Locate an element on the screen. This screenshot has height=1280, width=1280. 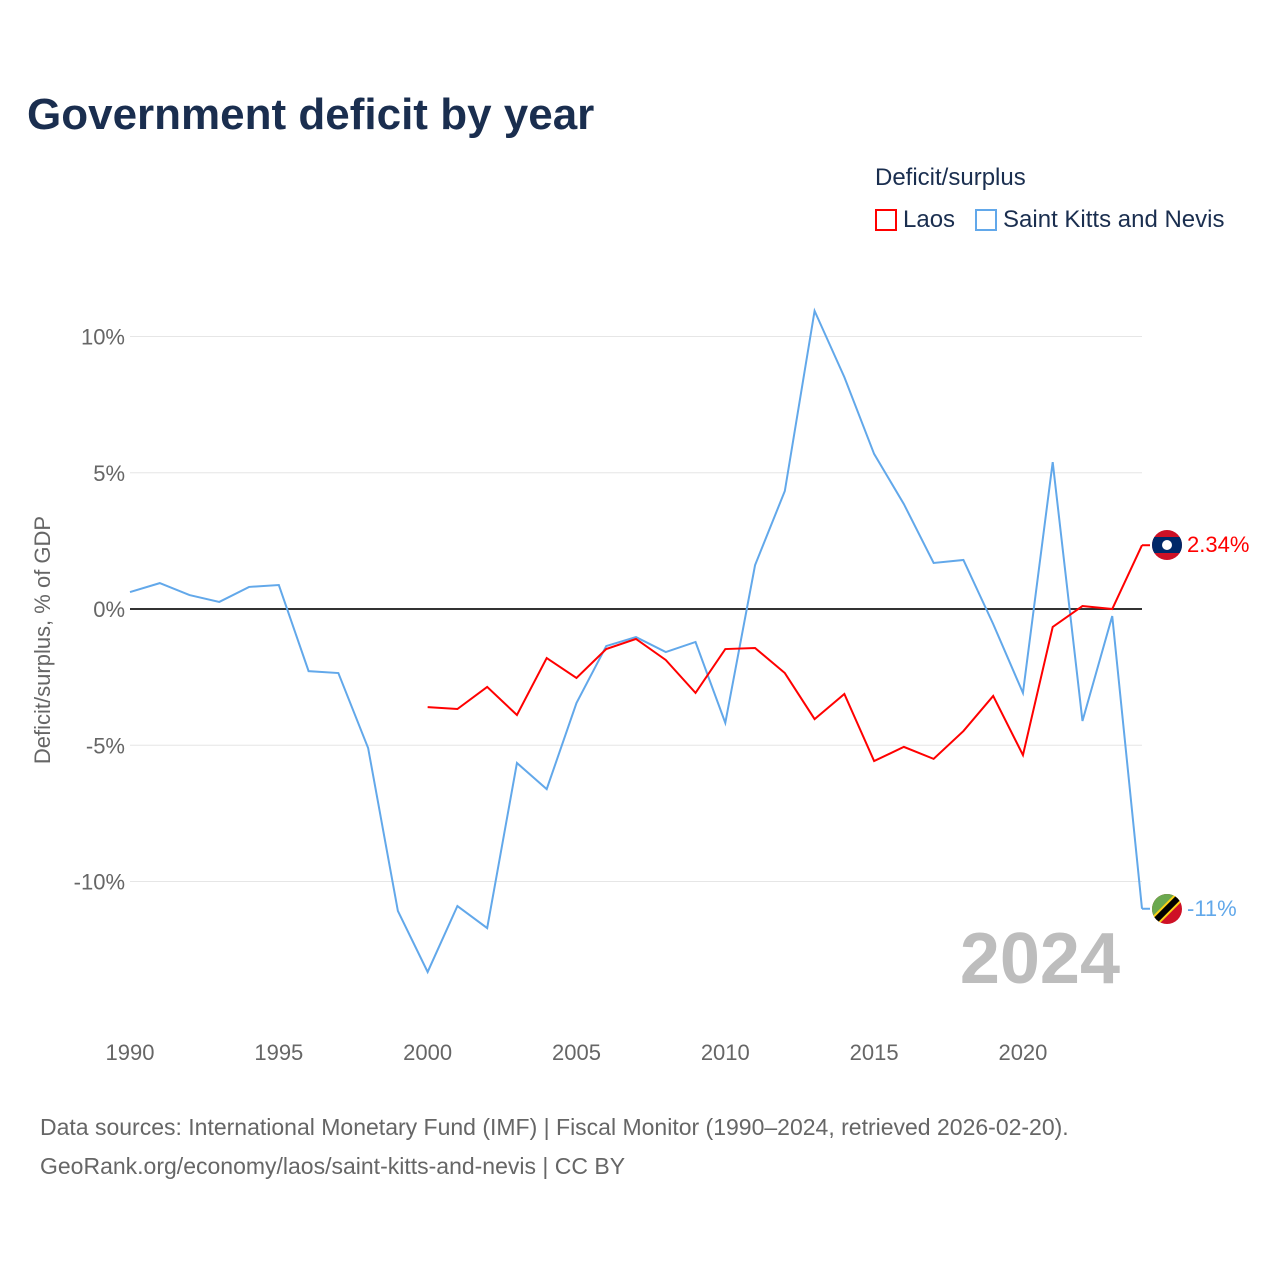
x-tick-label: 2010 is located at coordinates (725, 1052).